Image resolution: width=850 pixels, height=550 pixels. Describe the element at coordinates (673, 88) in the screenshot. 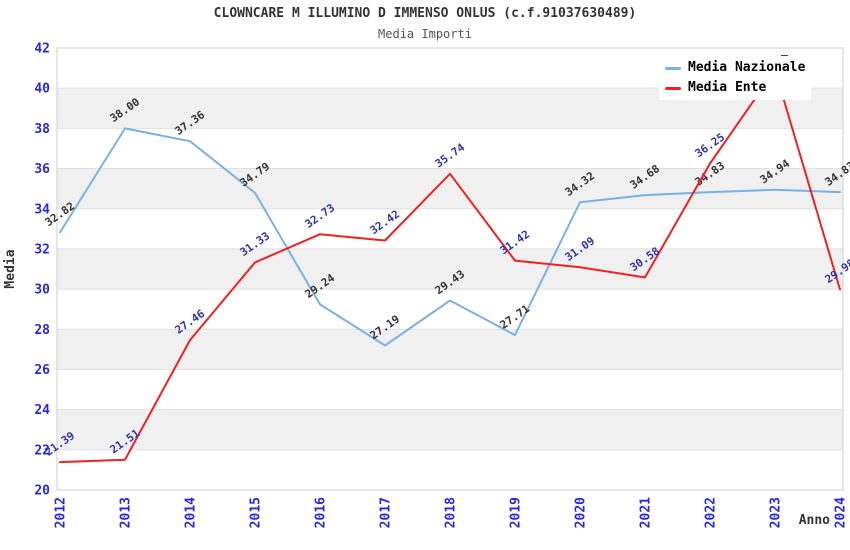

I see `legend-line-sample-red` at that location.